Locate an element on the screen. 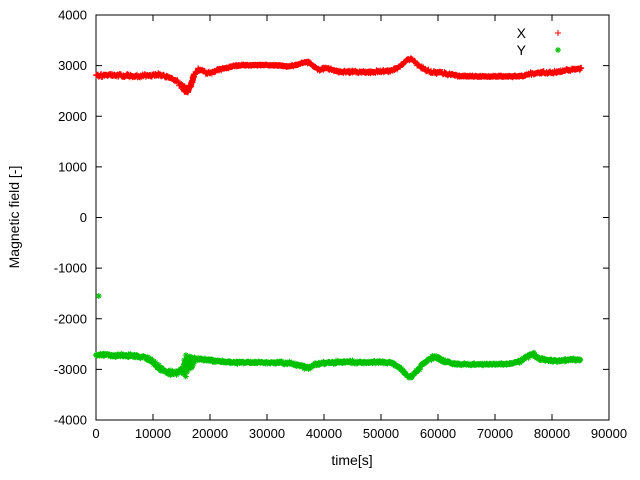  y-tick-label: 4000 is located at coordinates (72, 15).